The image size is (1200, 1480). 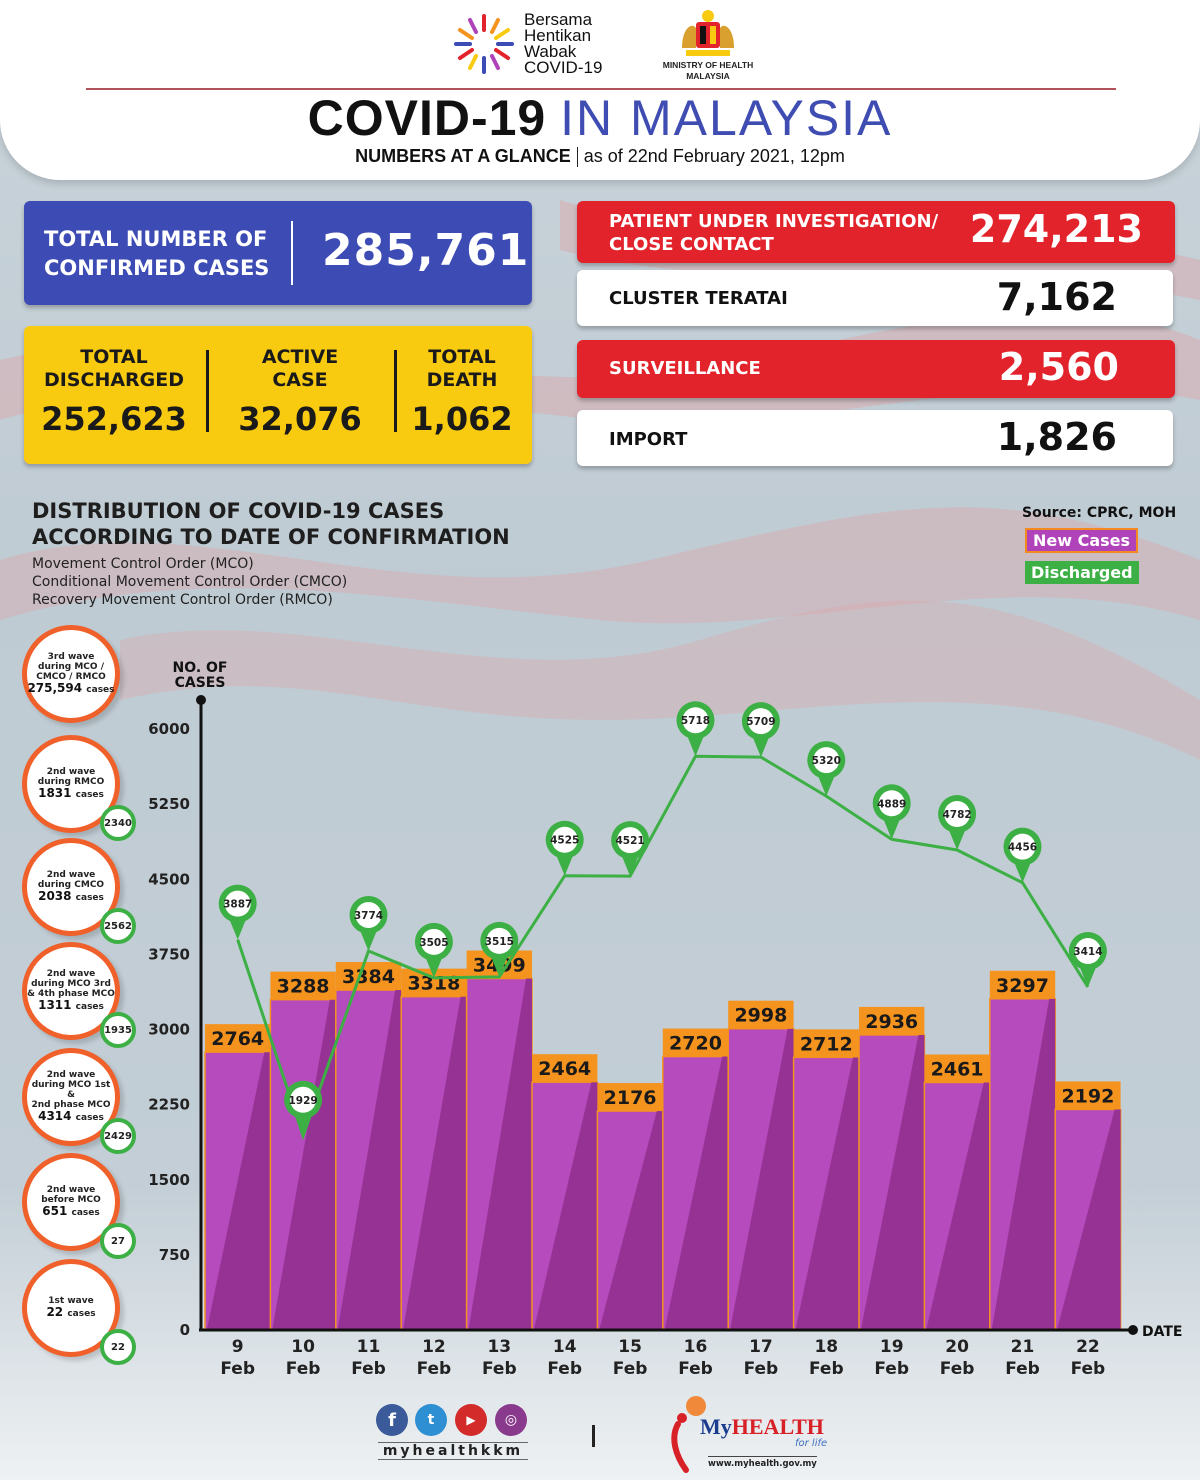 I want to click on legend-new-cases: New Cases, so click(x=1082, y=540).